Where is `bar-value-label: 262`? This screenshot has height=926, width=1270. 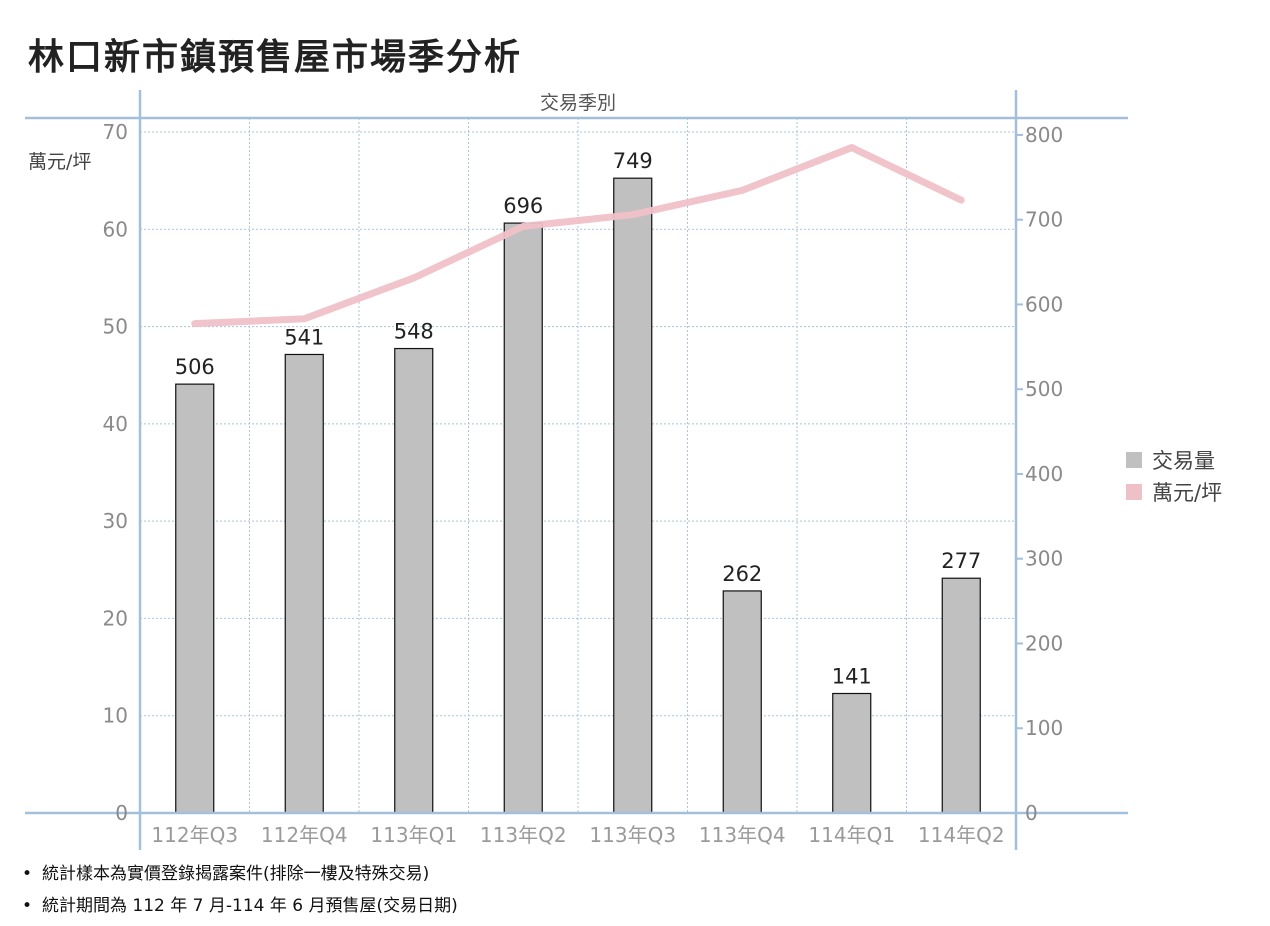
bar-value-label: 262 is located at coordinates (742, 574).